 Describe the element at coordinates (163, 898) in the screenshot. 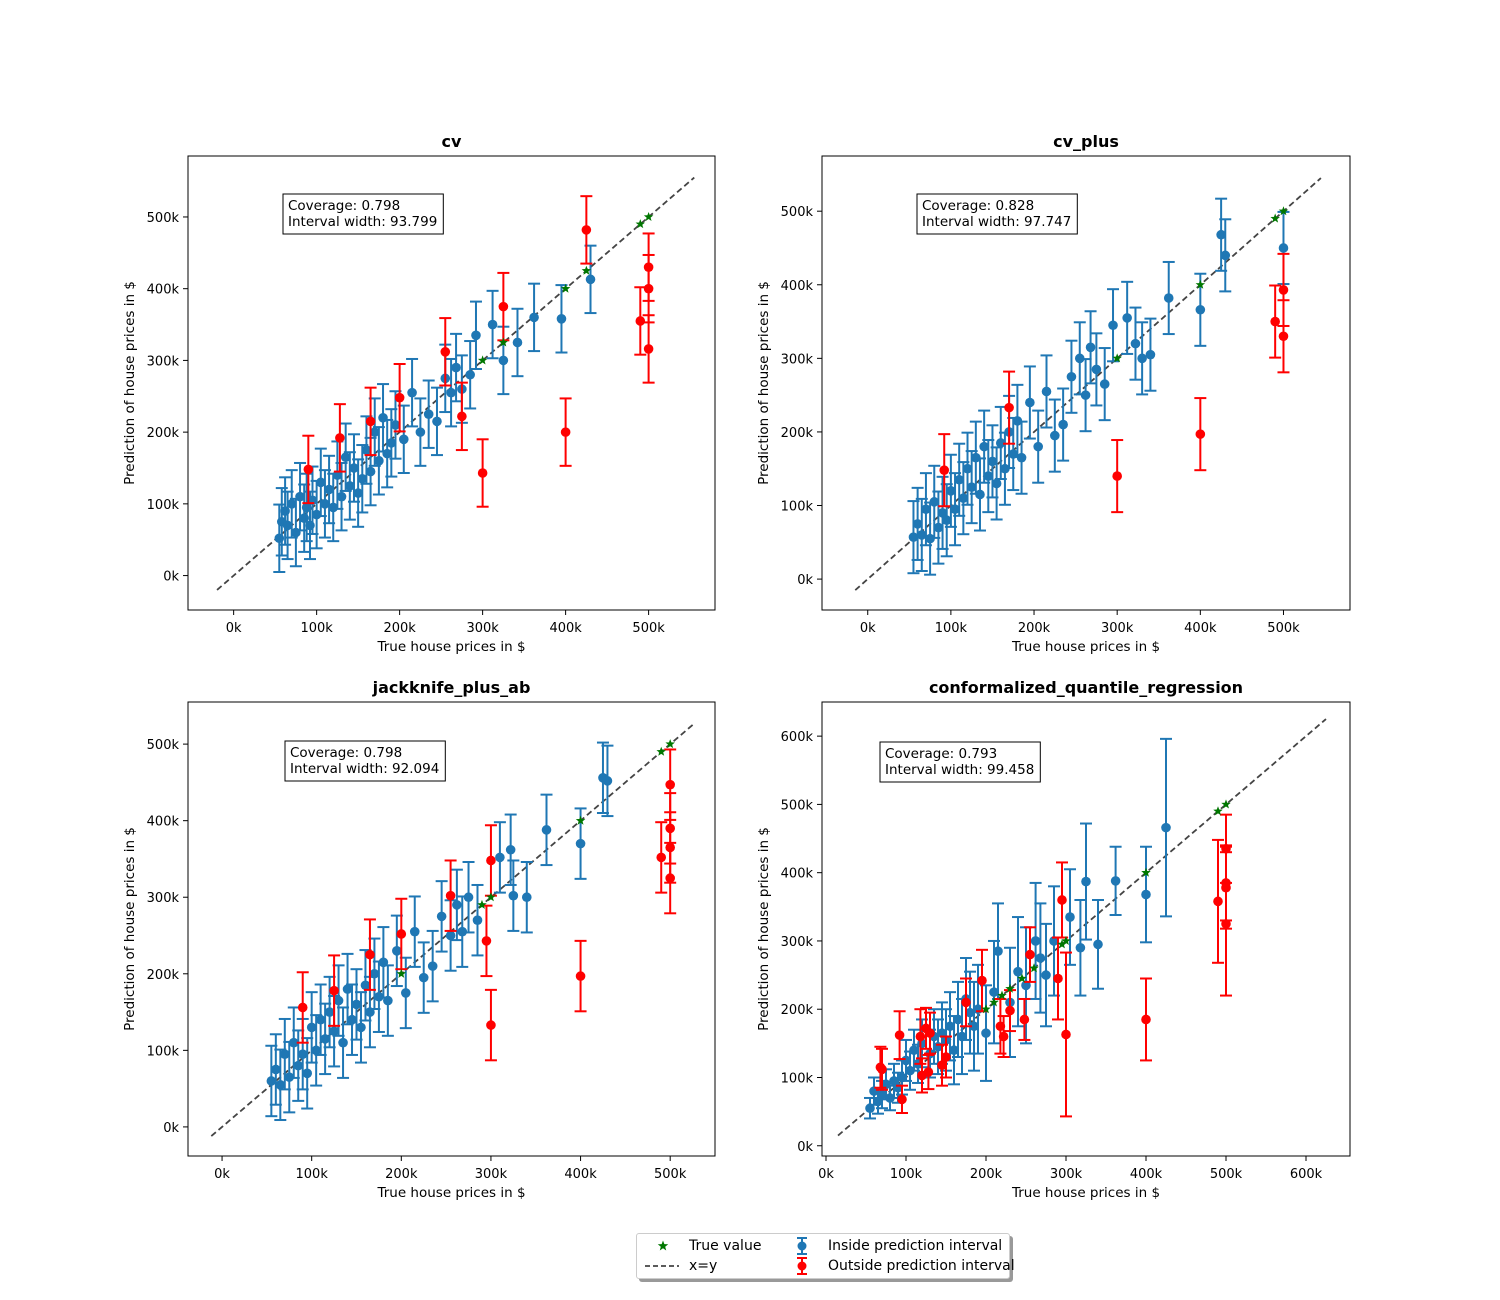

I see `y-tick-label: 300k` at that location.